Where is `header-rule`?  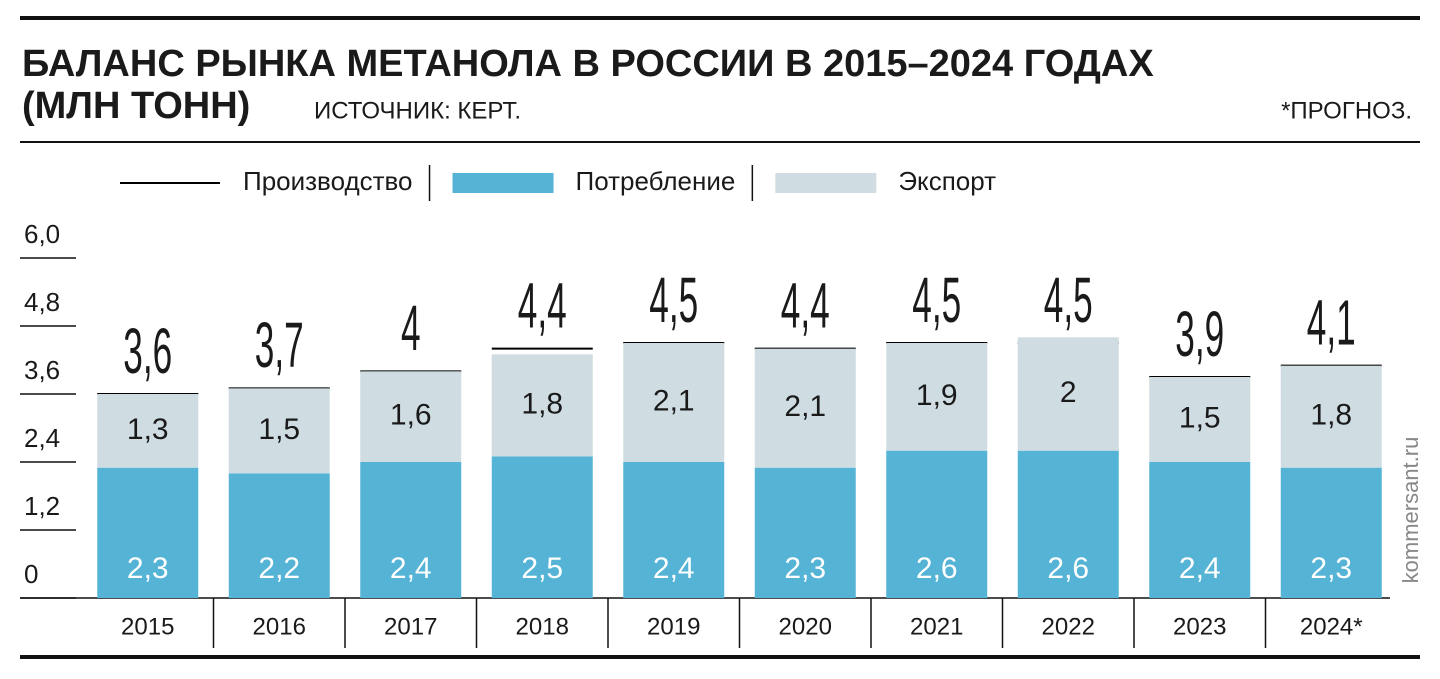
header-rule is located at coordinates (720, 142).